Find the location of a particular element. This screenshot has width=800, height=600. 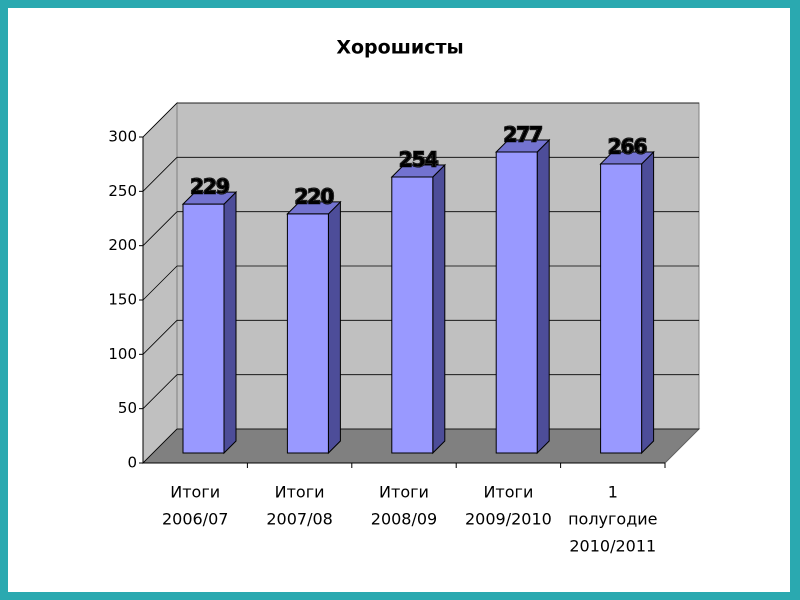

y-tick-label: 0 is located at coordinates (132, 463).